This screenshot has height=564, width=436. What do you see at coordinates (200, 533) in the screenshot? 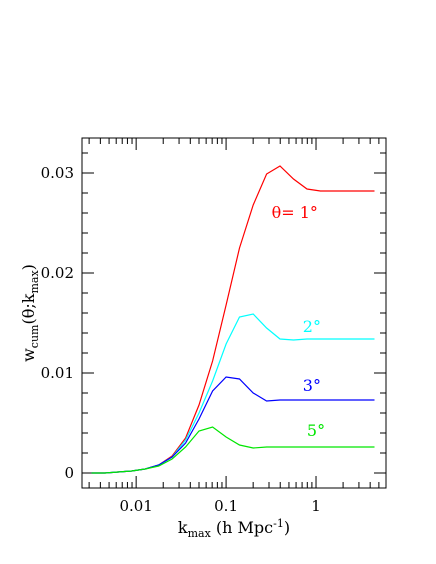
I see `x-axis-label-sub: max` at bounding box center [200, 533].